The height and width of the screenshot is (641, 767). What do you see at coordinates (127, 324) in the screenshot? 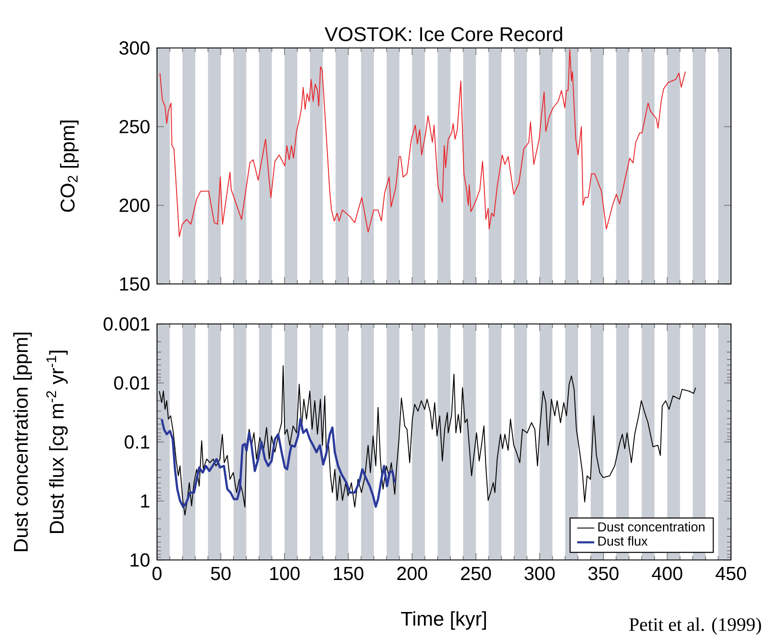
I see `y-tick-label: 0.001` at bounding box center [127, 324].